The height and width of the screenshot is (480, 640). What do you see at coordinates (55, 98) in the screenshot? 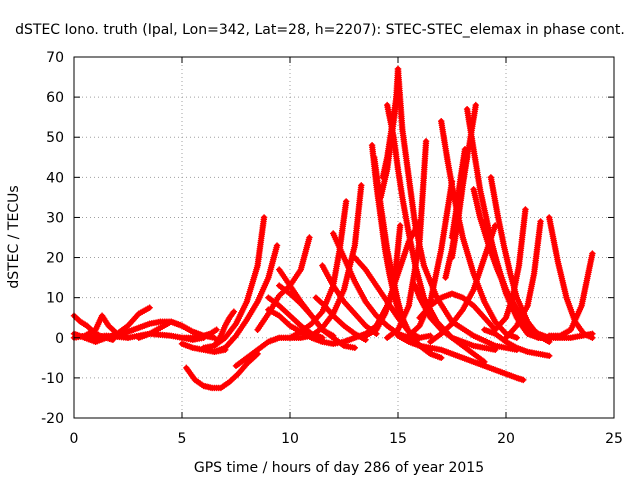
I see `y-tick-label: 60` at bounding box center [55, 98].